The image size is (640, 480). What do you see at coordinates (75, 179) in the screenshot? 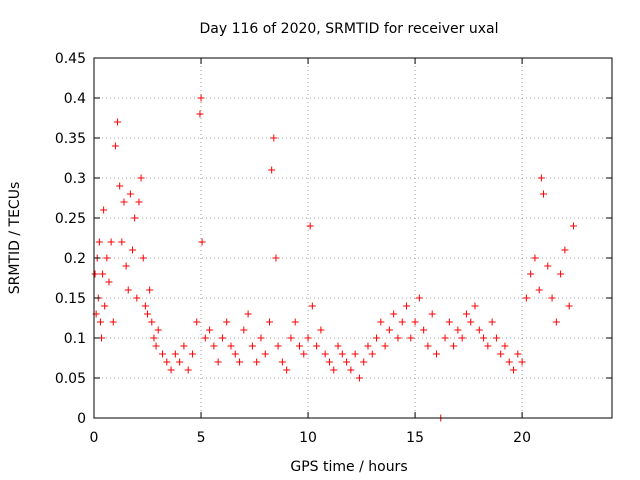
I see `y-tick-label: 0.3` at bounding box center [75, 179].